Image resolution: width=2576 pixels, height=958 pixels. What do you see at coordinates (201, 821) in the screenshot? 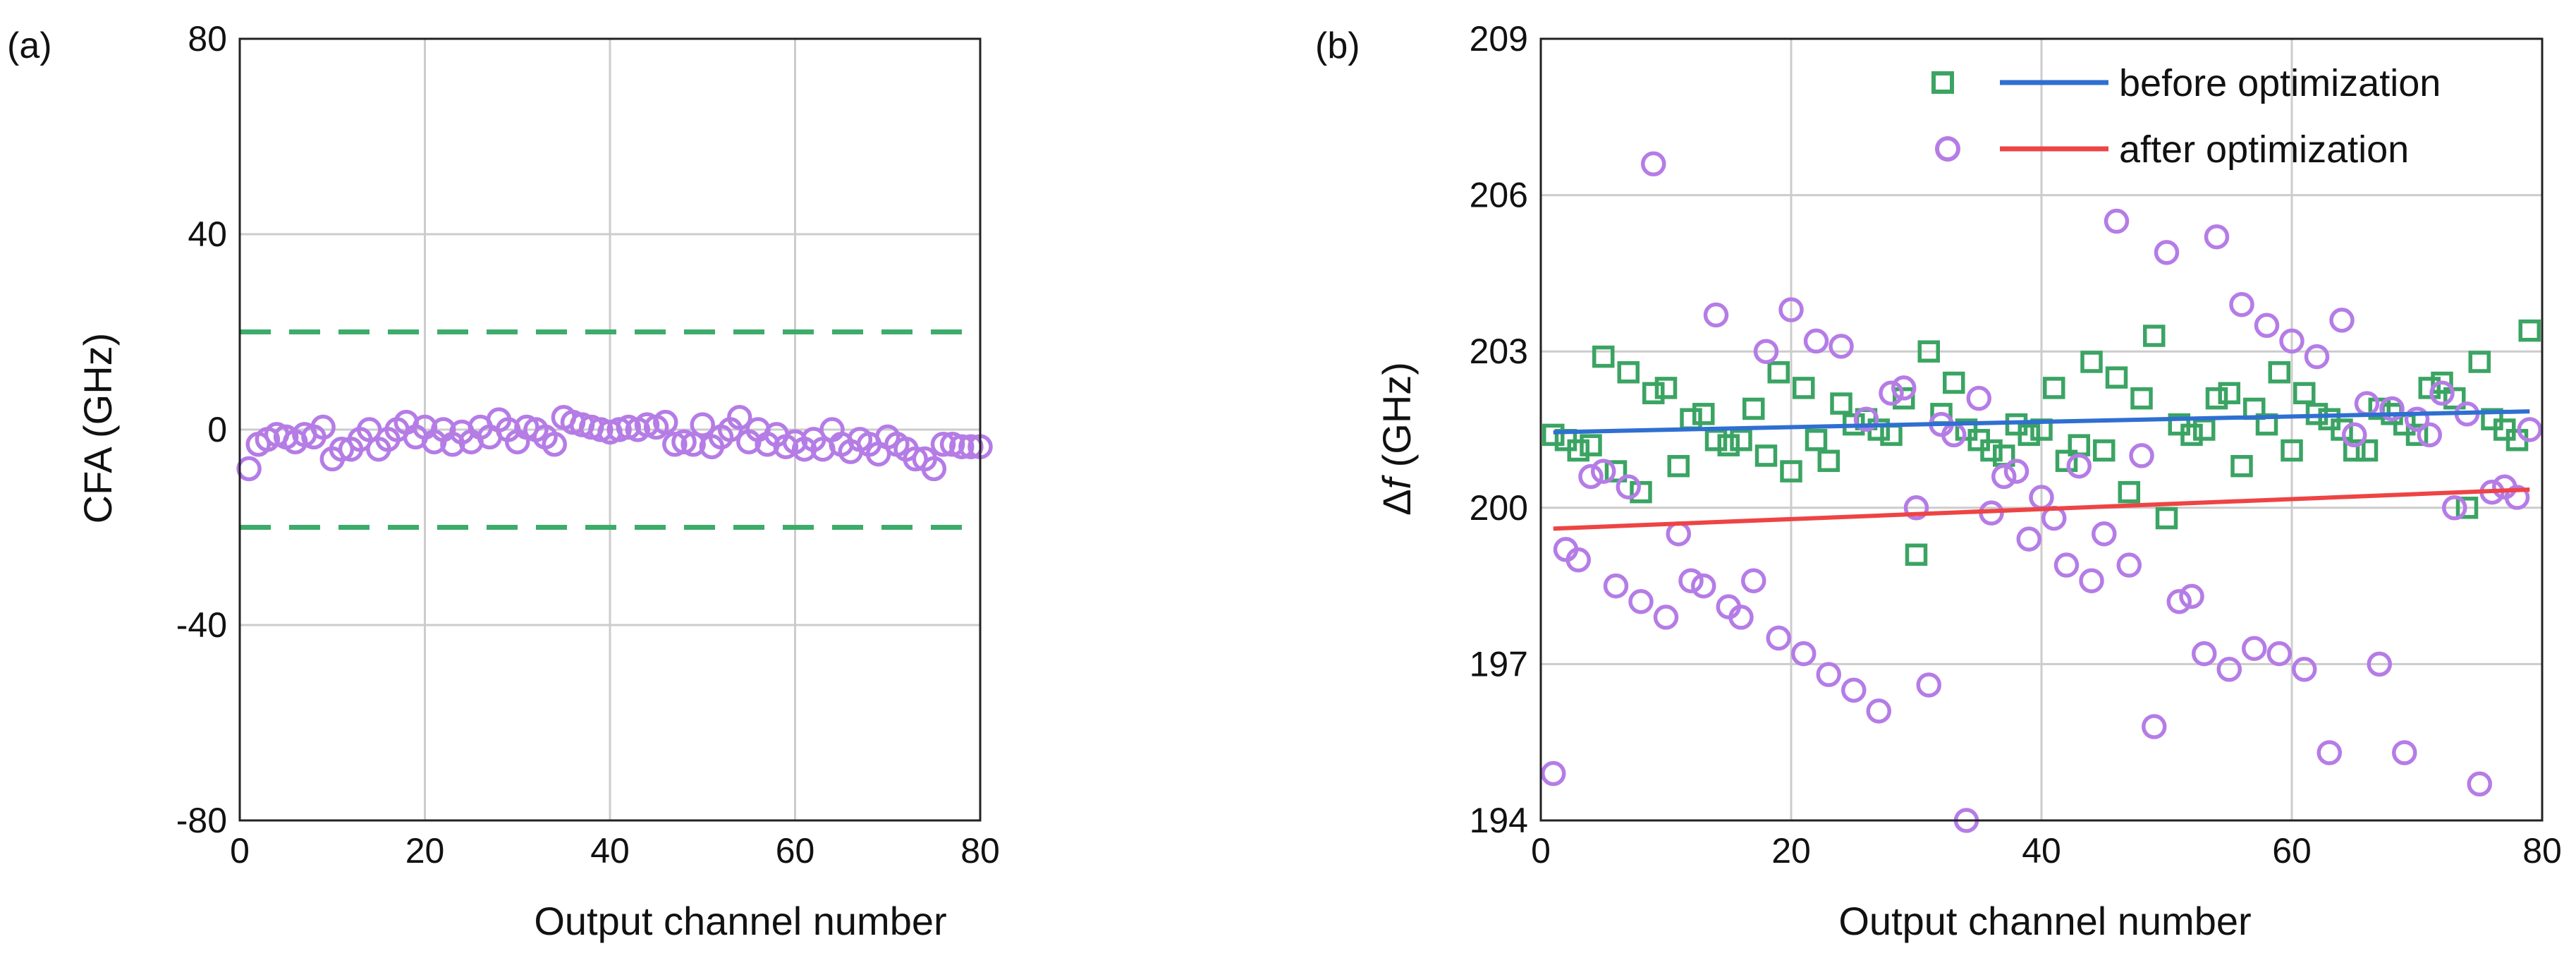
I see `y-tick-label: -80` at bounding box center [201, 821].